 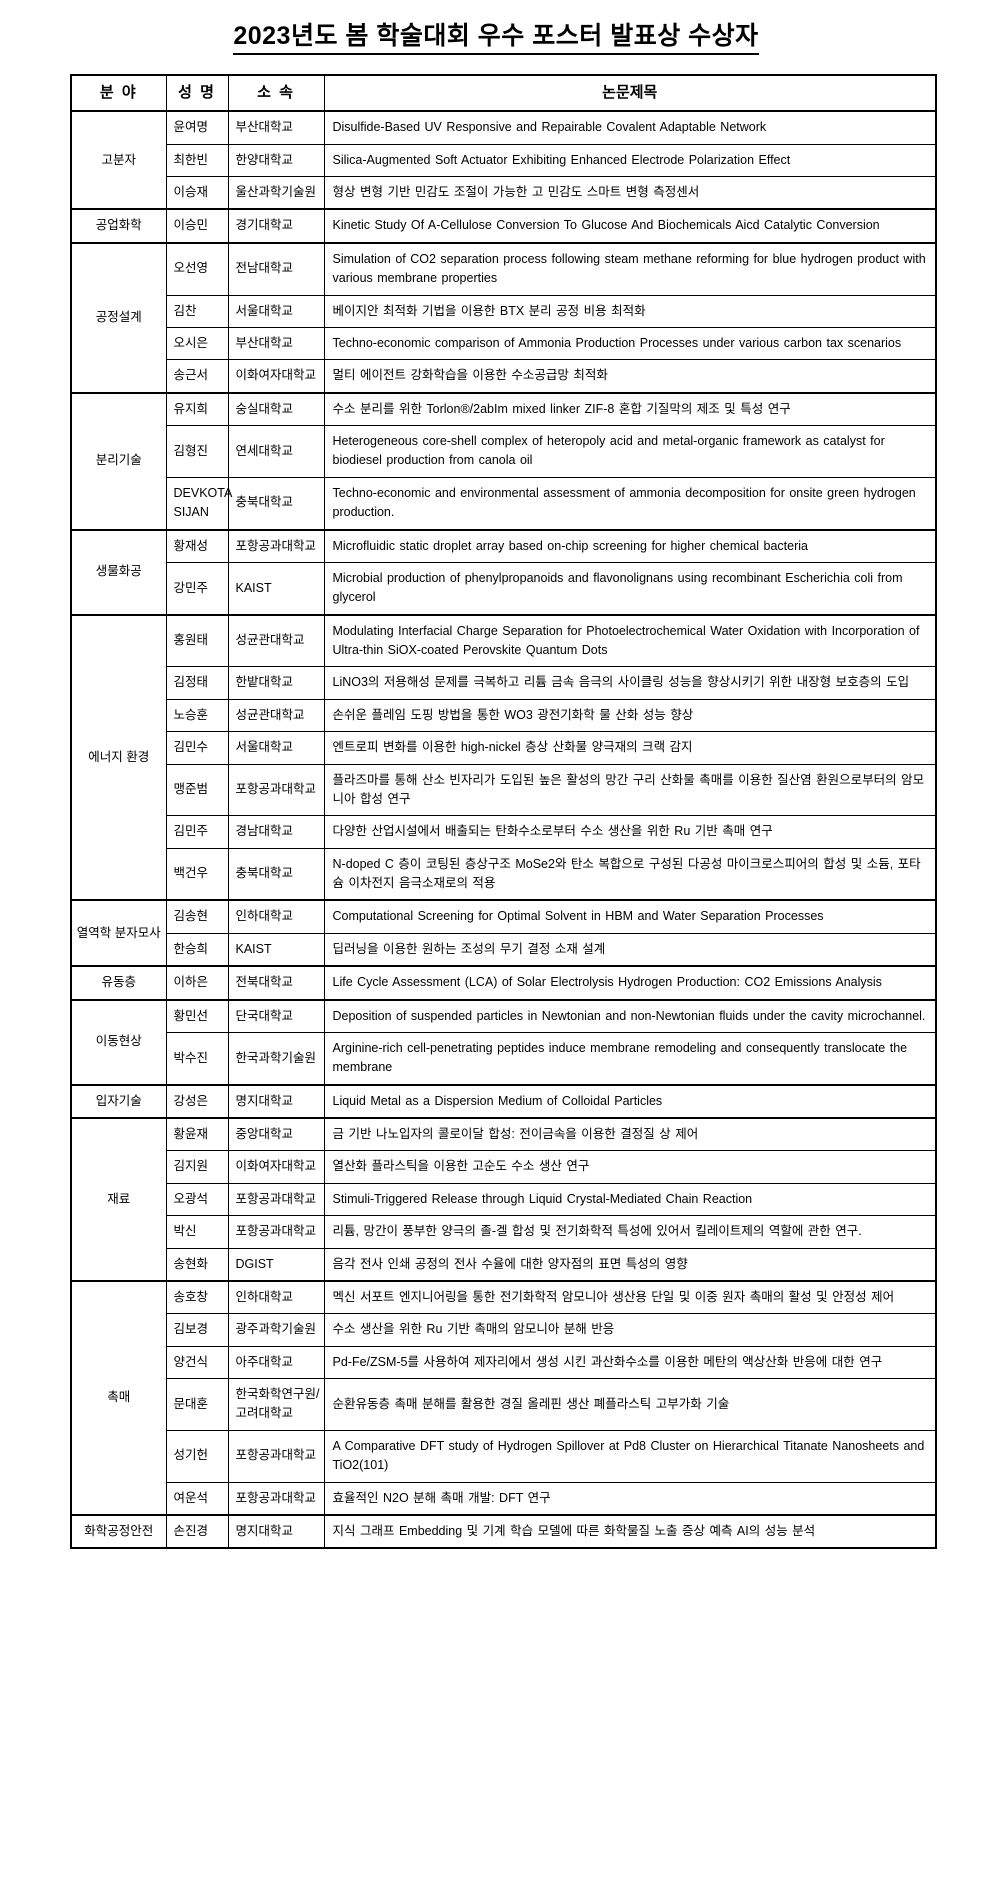 What do you see at coordinates (197, 1232) in the screenshot?
I see `recipient-name-cell: 박신` at bounding box center [197, 1232].